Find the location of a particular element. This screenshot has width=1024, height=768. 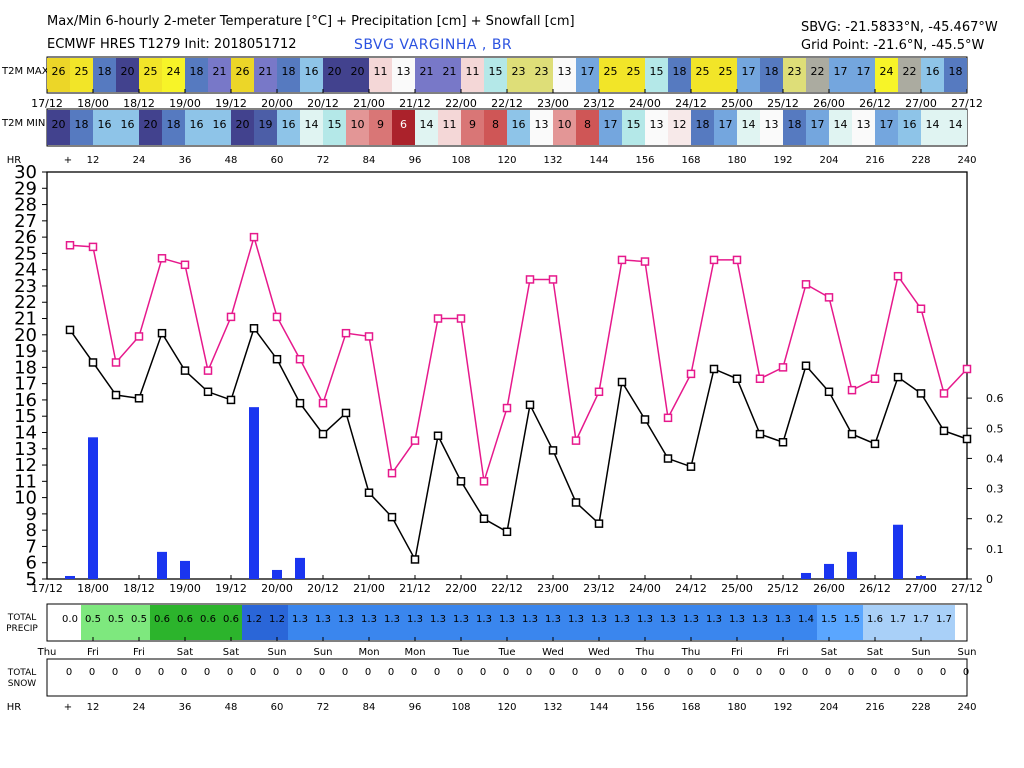

t2m-max-value: 20 is located at coordinates (335, 71).